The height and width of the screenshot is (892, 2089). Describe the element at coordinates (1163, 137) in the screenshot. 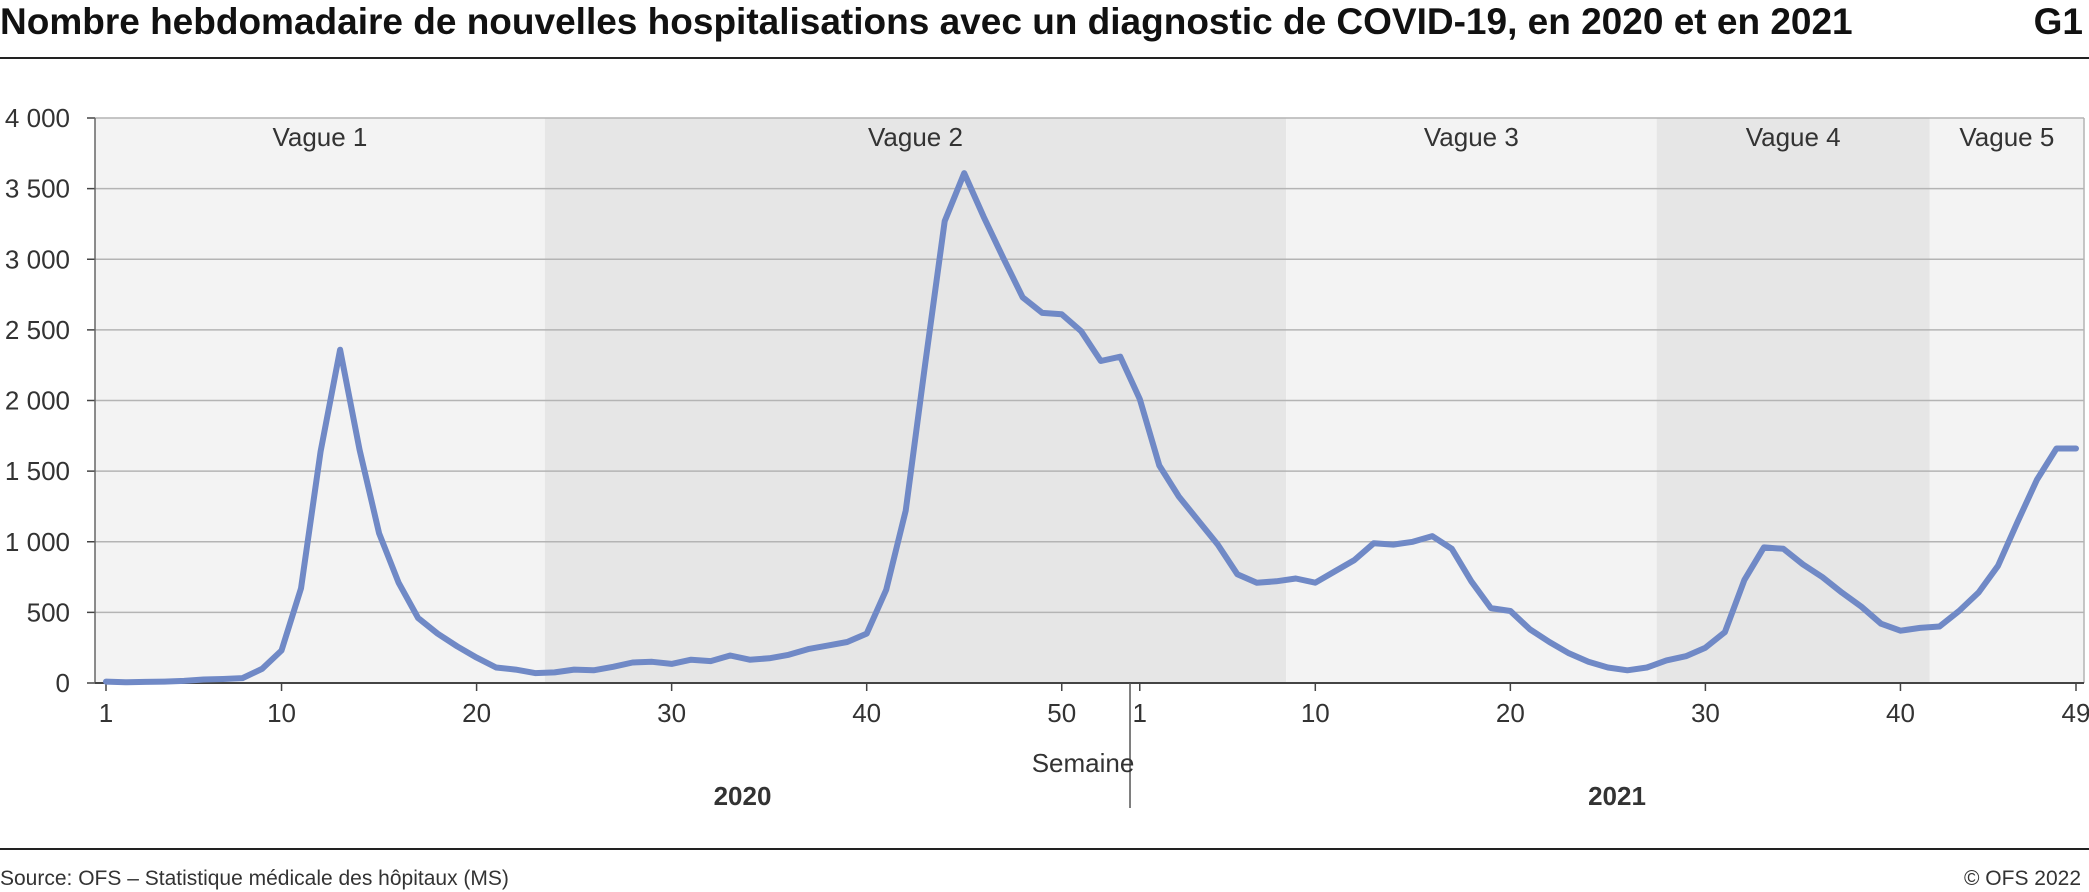

I see `wave-labels: Vague 1 Vague 2 Vague 3 Vague 4 Vague 5` at that location.